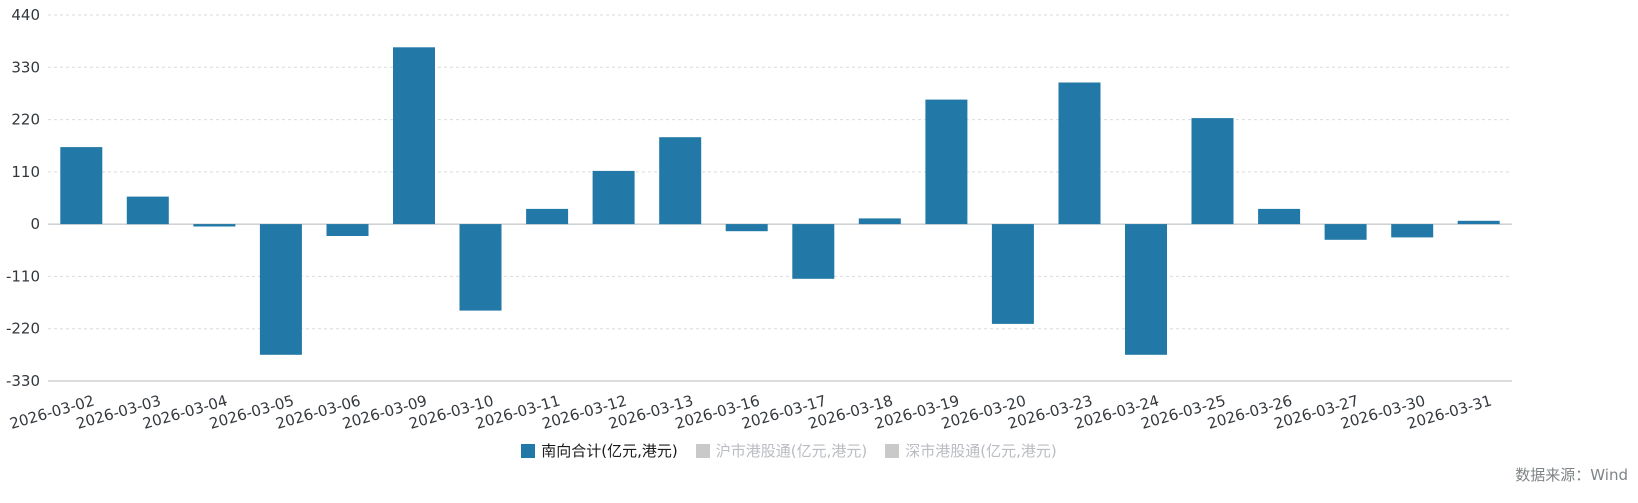 This screenshot has height=503, width=1638. I want to click on y-axis-tick-label: 330, so click(25, 67).